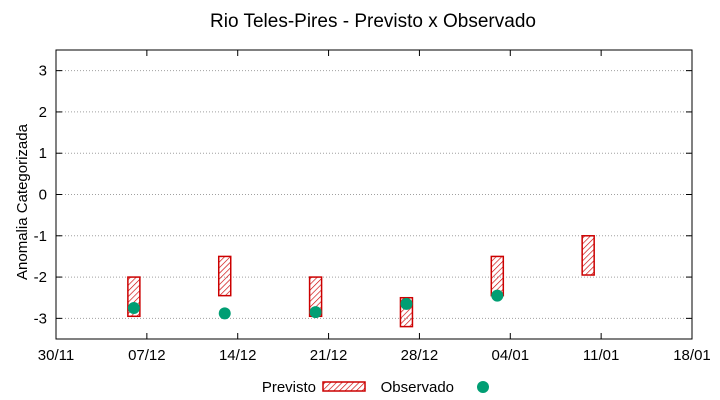  I want to click on x-tick-label: 07/12, so click(147, 355).